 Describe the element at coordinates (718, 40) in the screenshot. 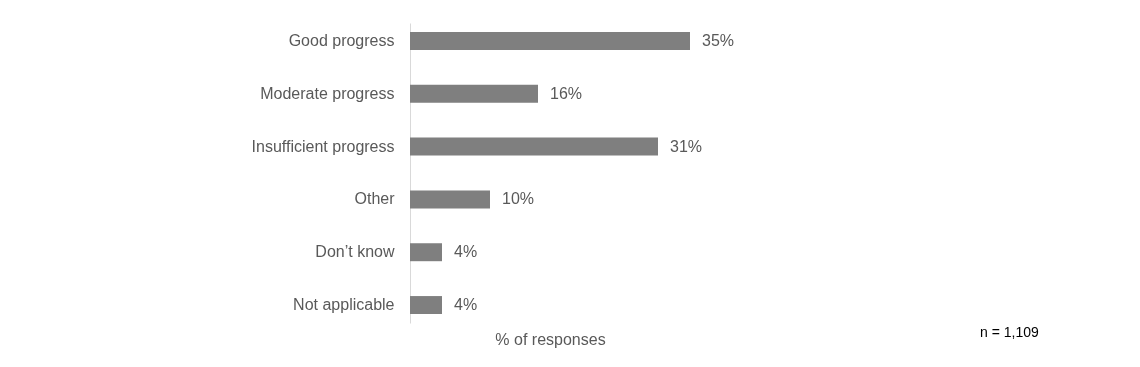

I see `data-label: 35%` at that location.